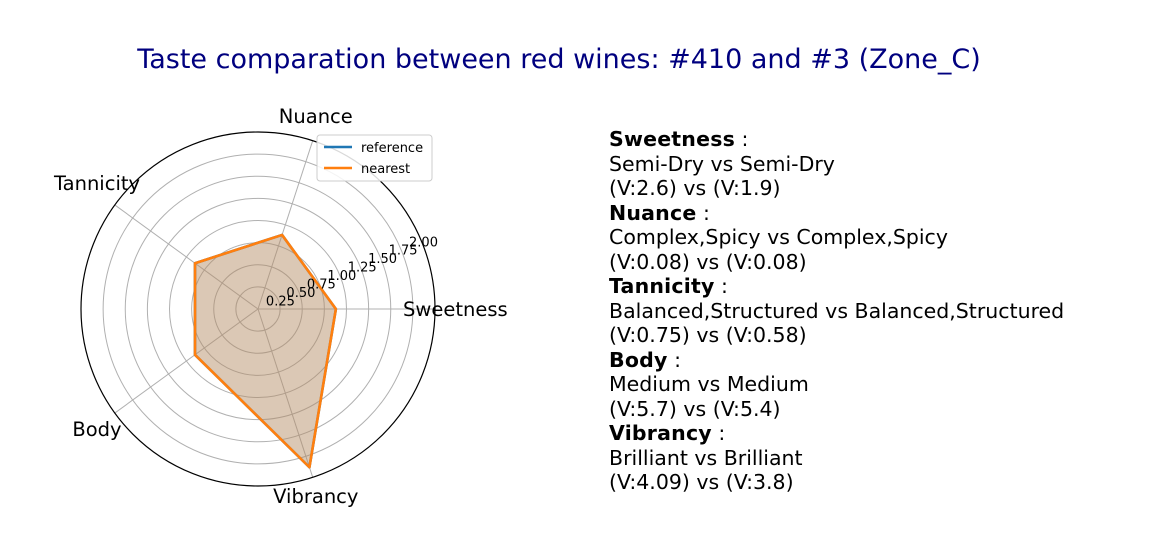 Image resolution: width=1152 pixels, height=560 pixels. Describe the element at coordinates (316, 116) in the screenshot. I see `axis-label-nuance: Nuance` at that location.